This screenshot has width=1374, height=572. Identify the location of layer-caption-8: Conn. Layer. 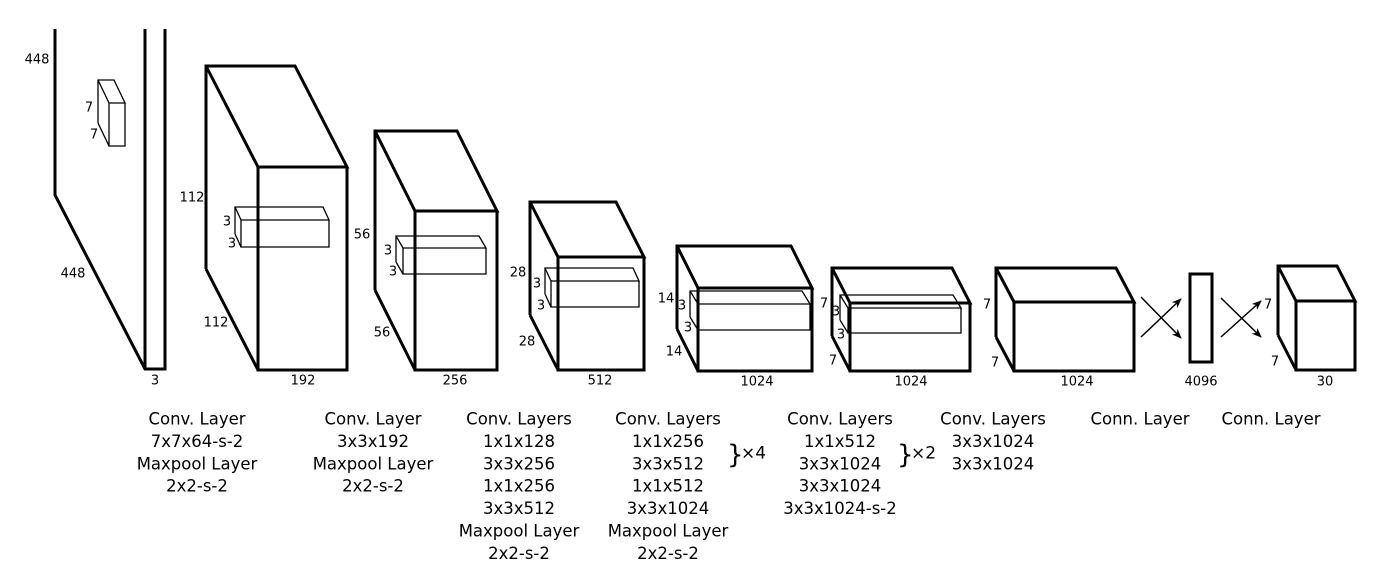
(1270, 419).